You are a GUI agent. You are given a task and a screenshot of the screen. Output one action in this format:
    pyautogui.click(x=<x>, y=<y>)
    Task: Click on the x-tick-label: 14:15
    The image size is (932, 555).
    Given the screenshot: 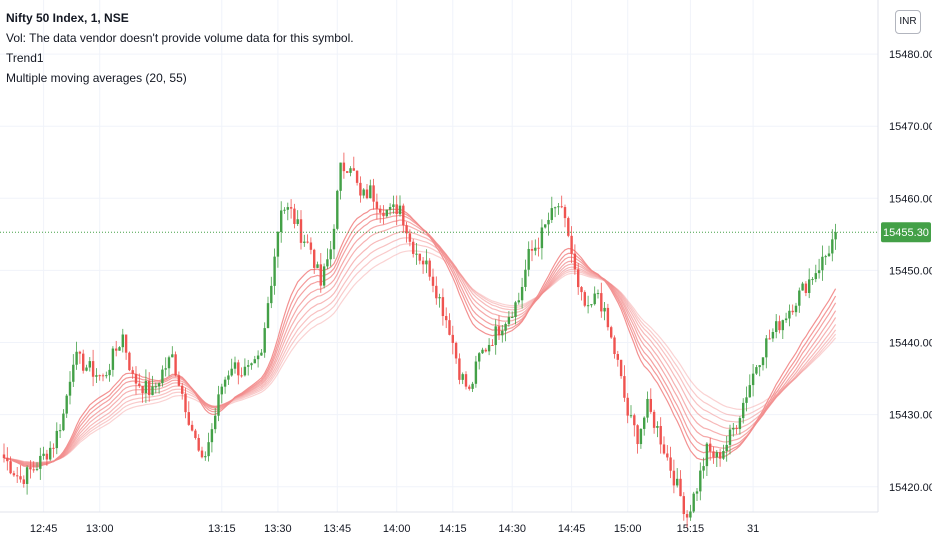 What is the action you would take?
    pyautogui.click(x=453, y=529)
    